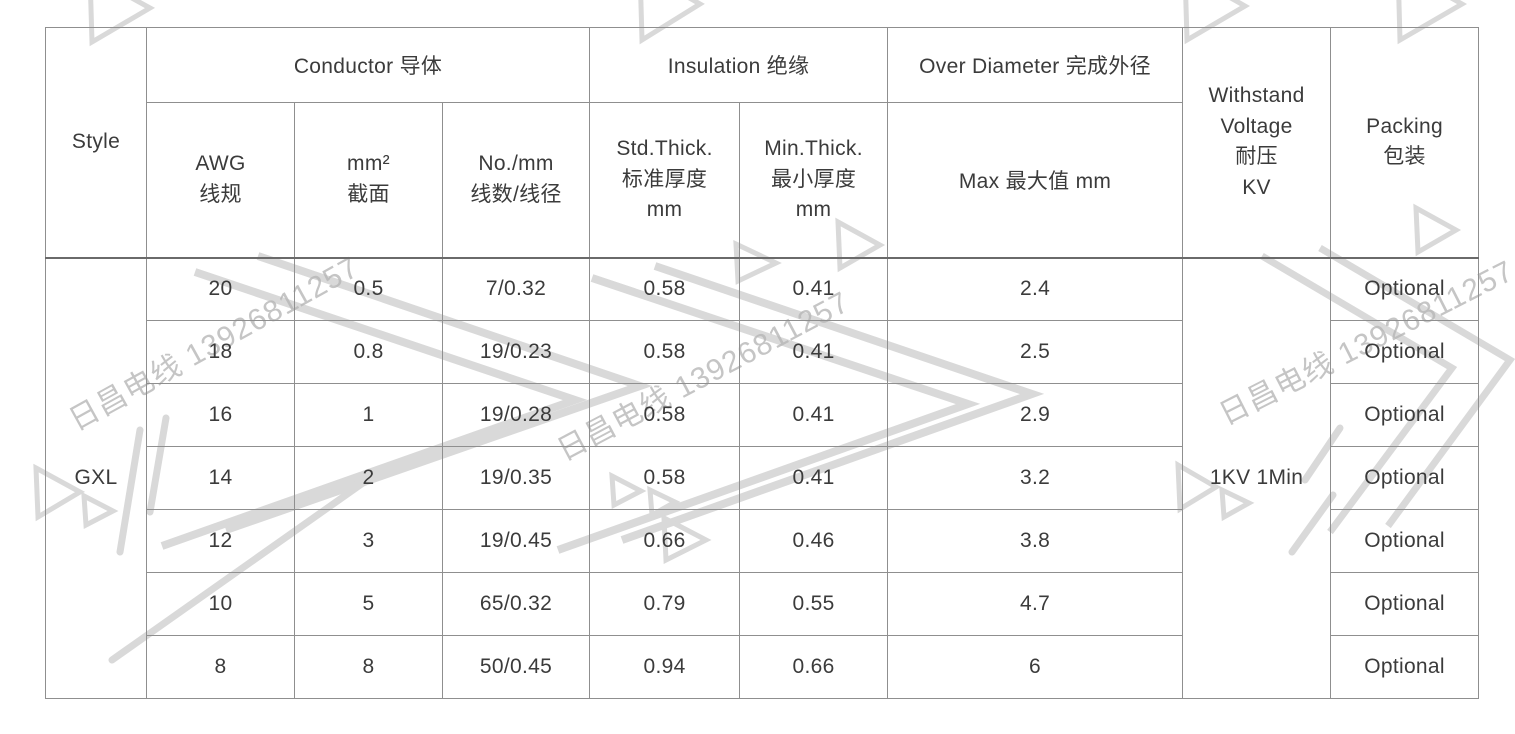  What do you see at coordinates (665, 180) in the screenshot?
I see `col-header-std-thick: Std.Thick. 标准厚度 mm` at bounding box center [665, 180].